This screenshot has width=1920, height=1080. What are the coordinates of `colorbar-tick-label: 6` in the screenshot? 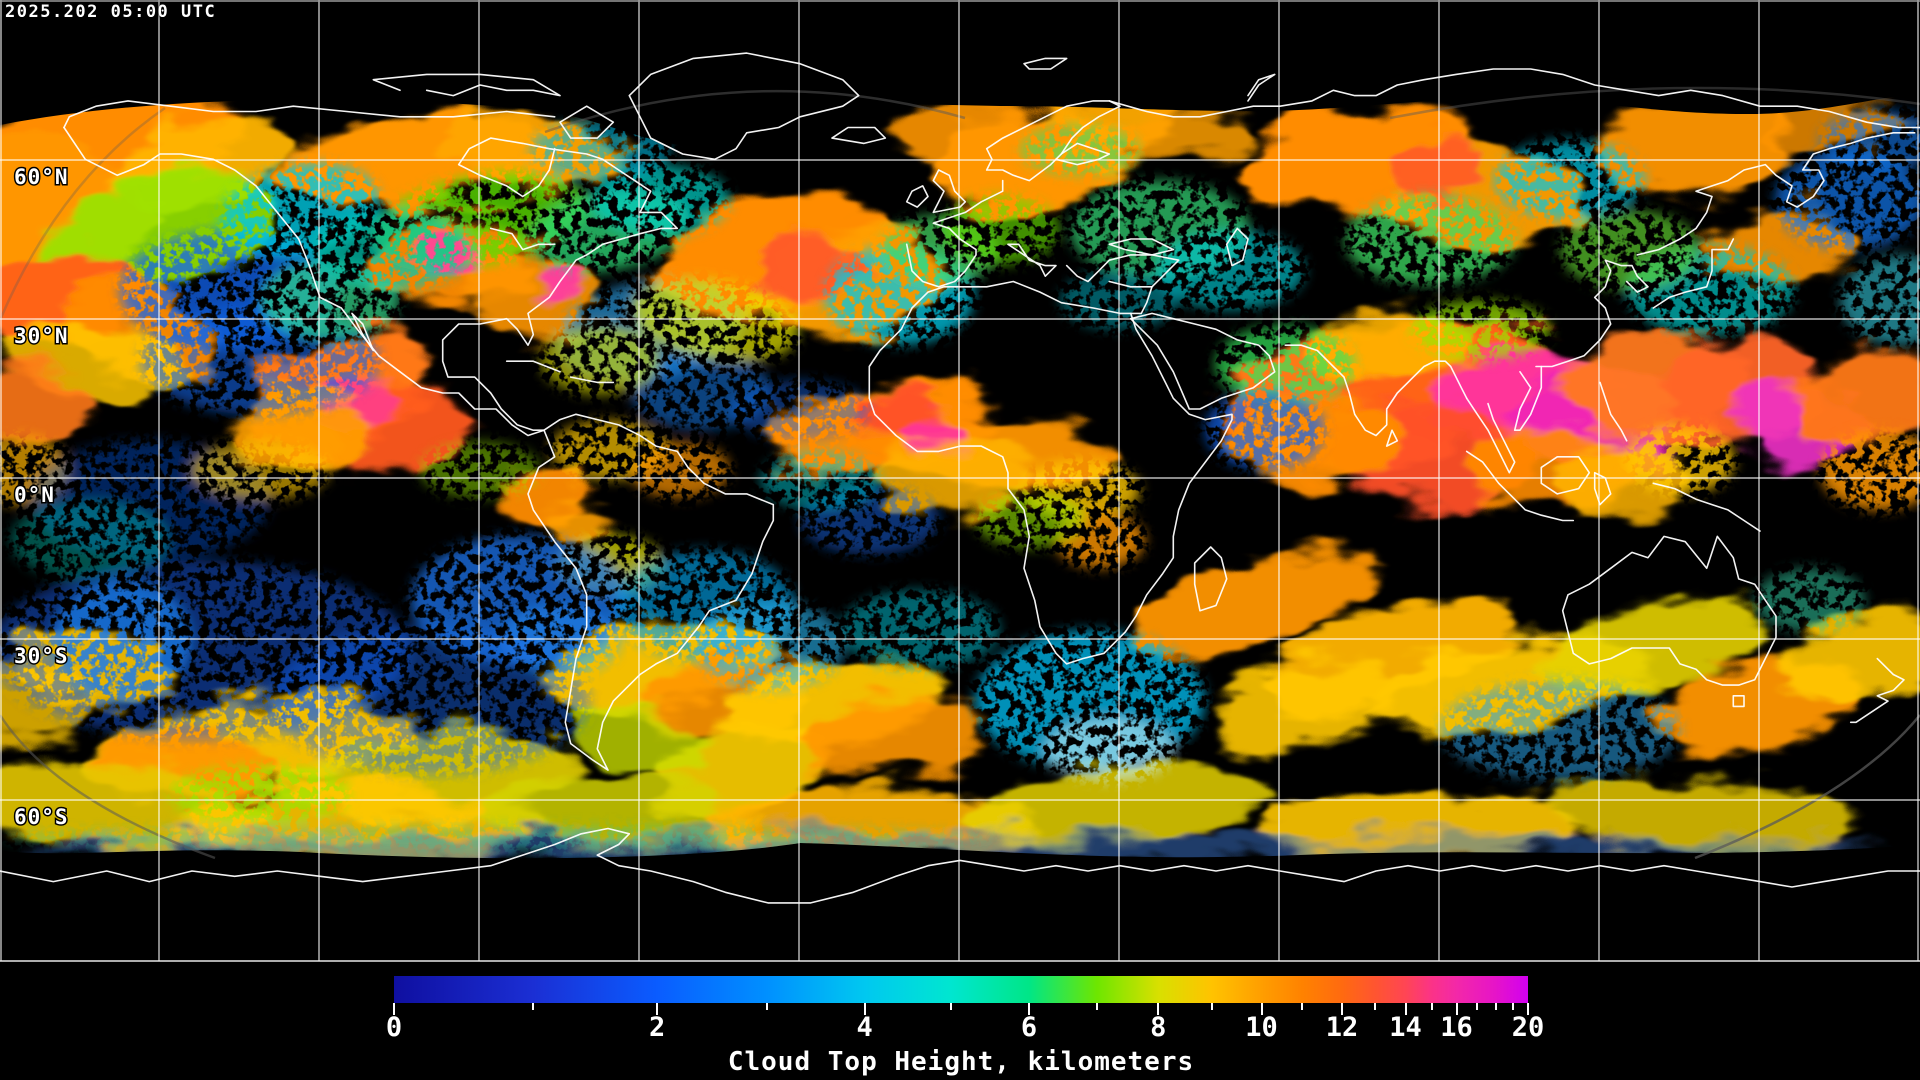 It's located at (1029, 1027).